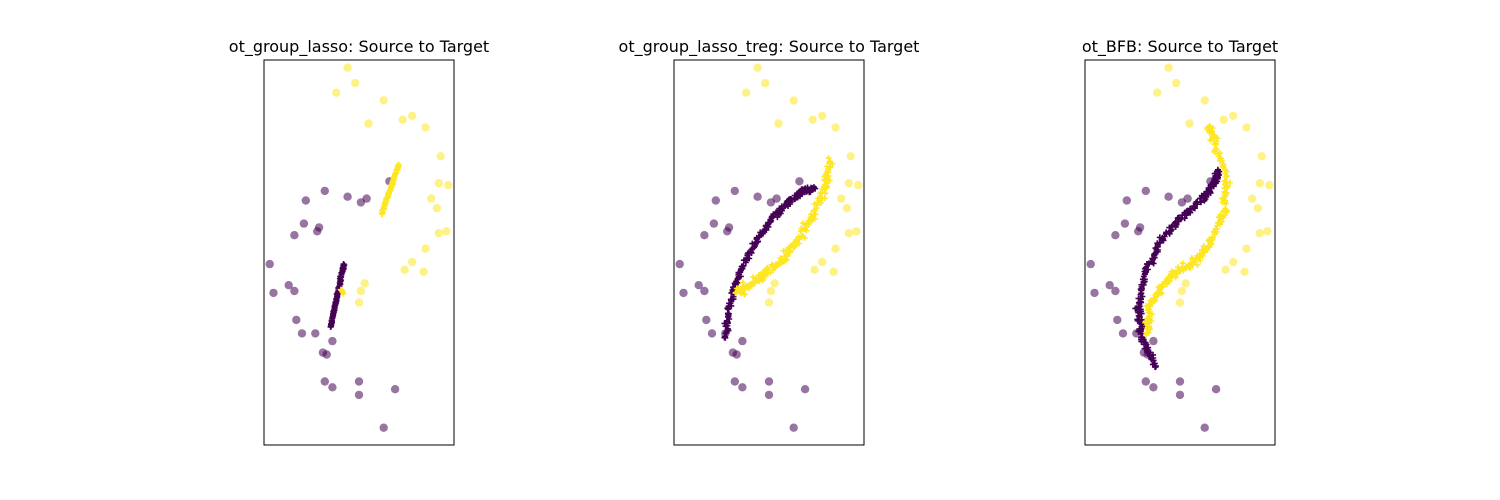  Describe the element at coordinates (1180, 47) in the screenshot. I see `subplot-title: ot_BFB: Source to Target` at that location.